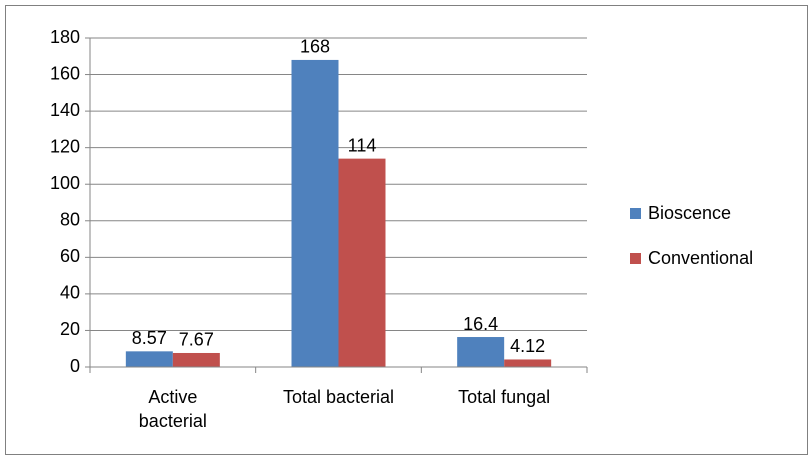 The image size is (812, 459). Describe the element at coordinates (338, 397) in the screenshot. I see `x-tick-label: Total bacterial` at that location.